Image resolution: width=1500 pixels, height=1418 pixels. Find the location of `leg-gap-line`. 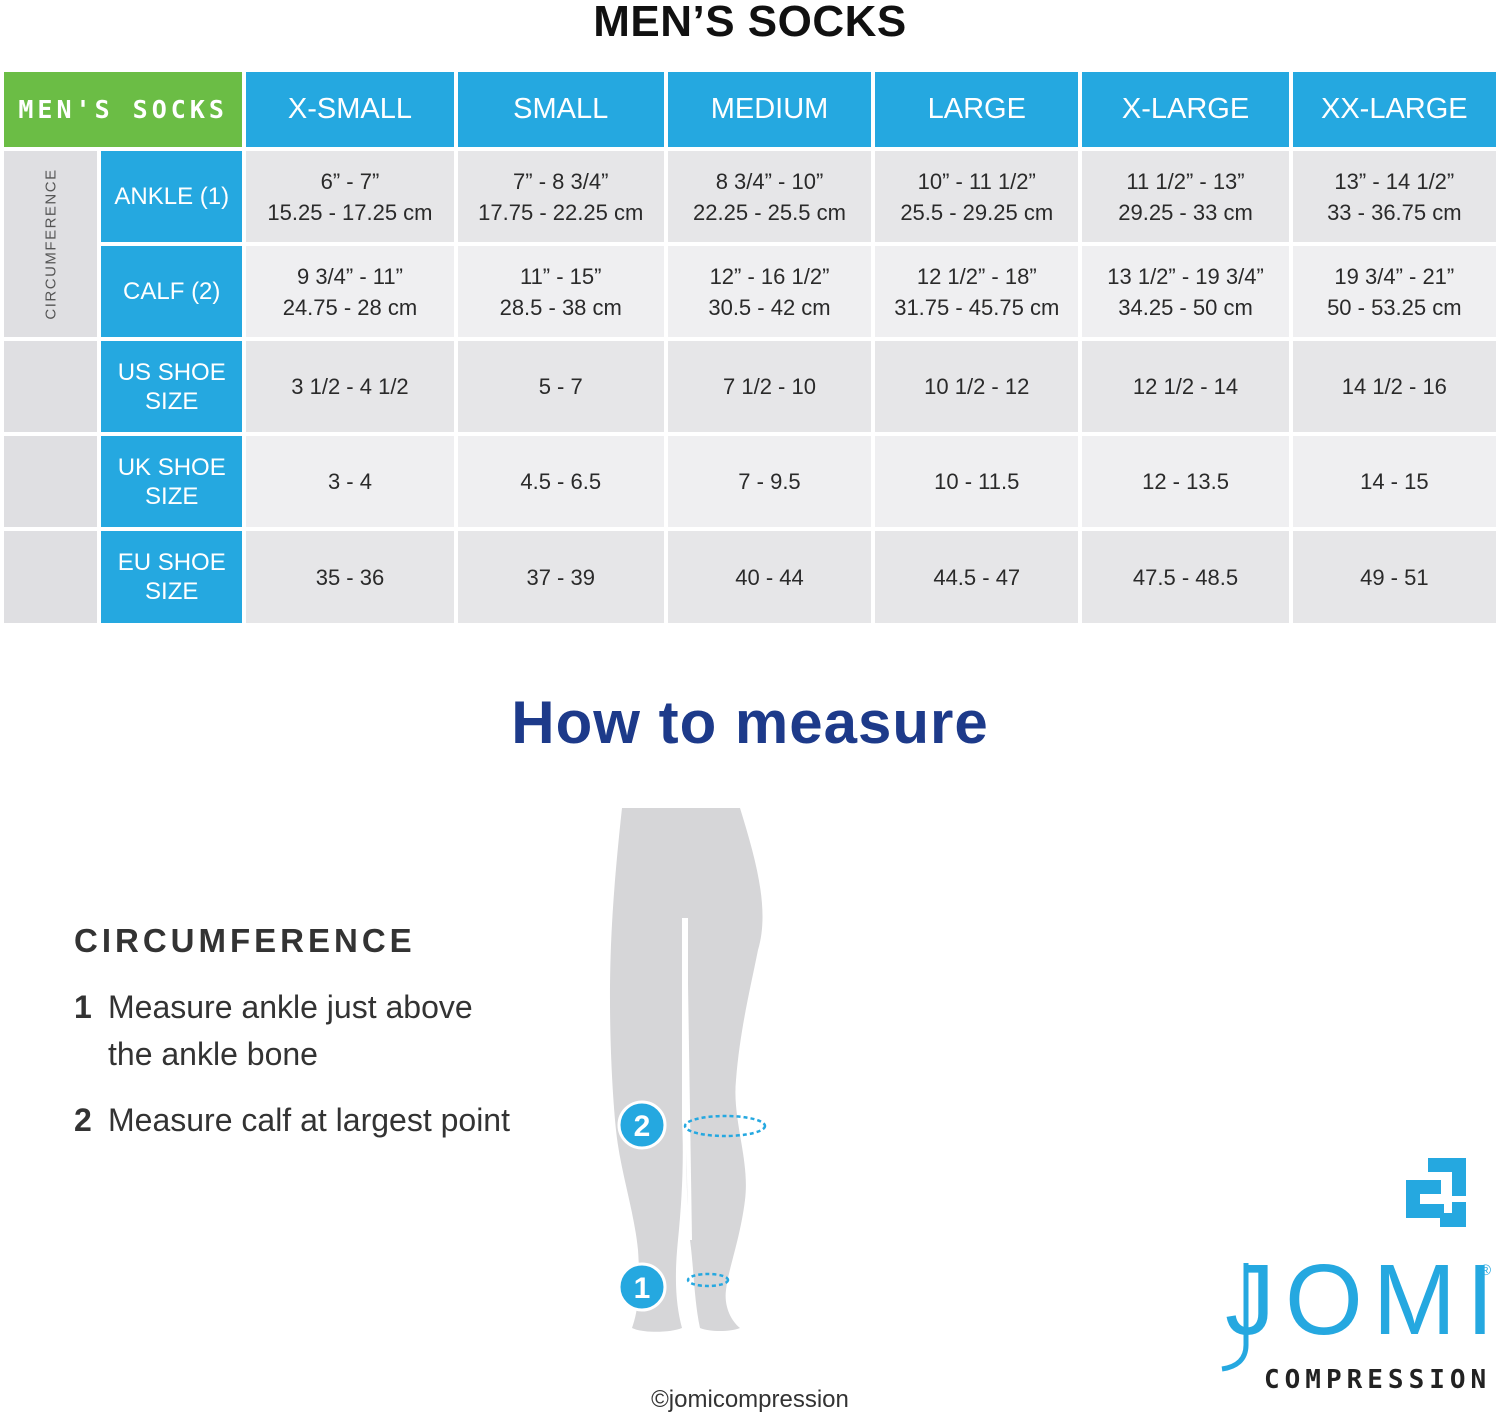

leg-gap-line is located at coordinates (687, 1080).